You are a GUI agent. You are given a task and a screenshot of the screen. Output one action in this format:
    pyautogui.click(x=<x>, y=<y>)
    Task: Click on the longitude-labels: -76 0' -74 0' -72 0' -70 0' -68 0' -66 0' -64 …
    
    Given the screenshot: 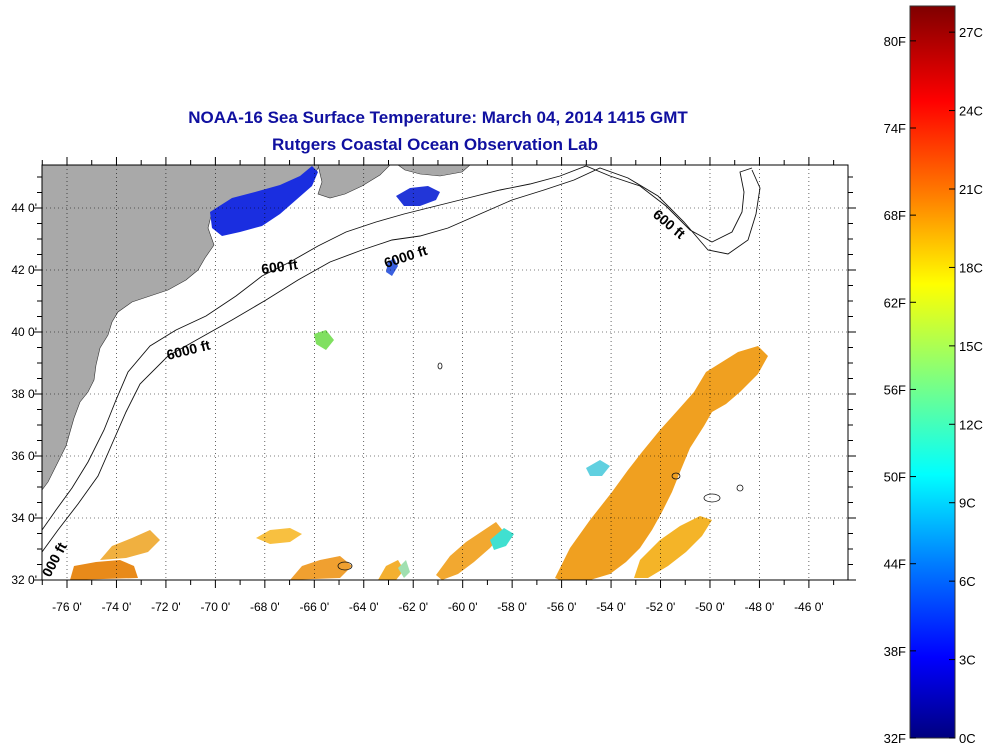 What is the action you would take?
    pyautogui.click(x=438, y=607)
    